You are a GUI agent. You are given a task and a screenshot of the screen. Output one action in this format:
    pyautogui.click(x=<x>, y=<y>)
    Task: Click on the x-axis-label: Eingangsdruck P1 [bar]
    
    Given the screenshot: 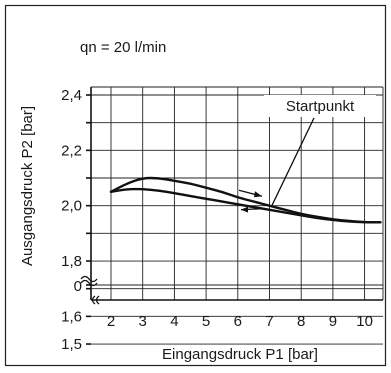 What is the action you would take?
    pyautogui.click(x=240, y=354)
    